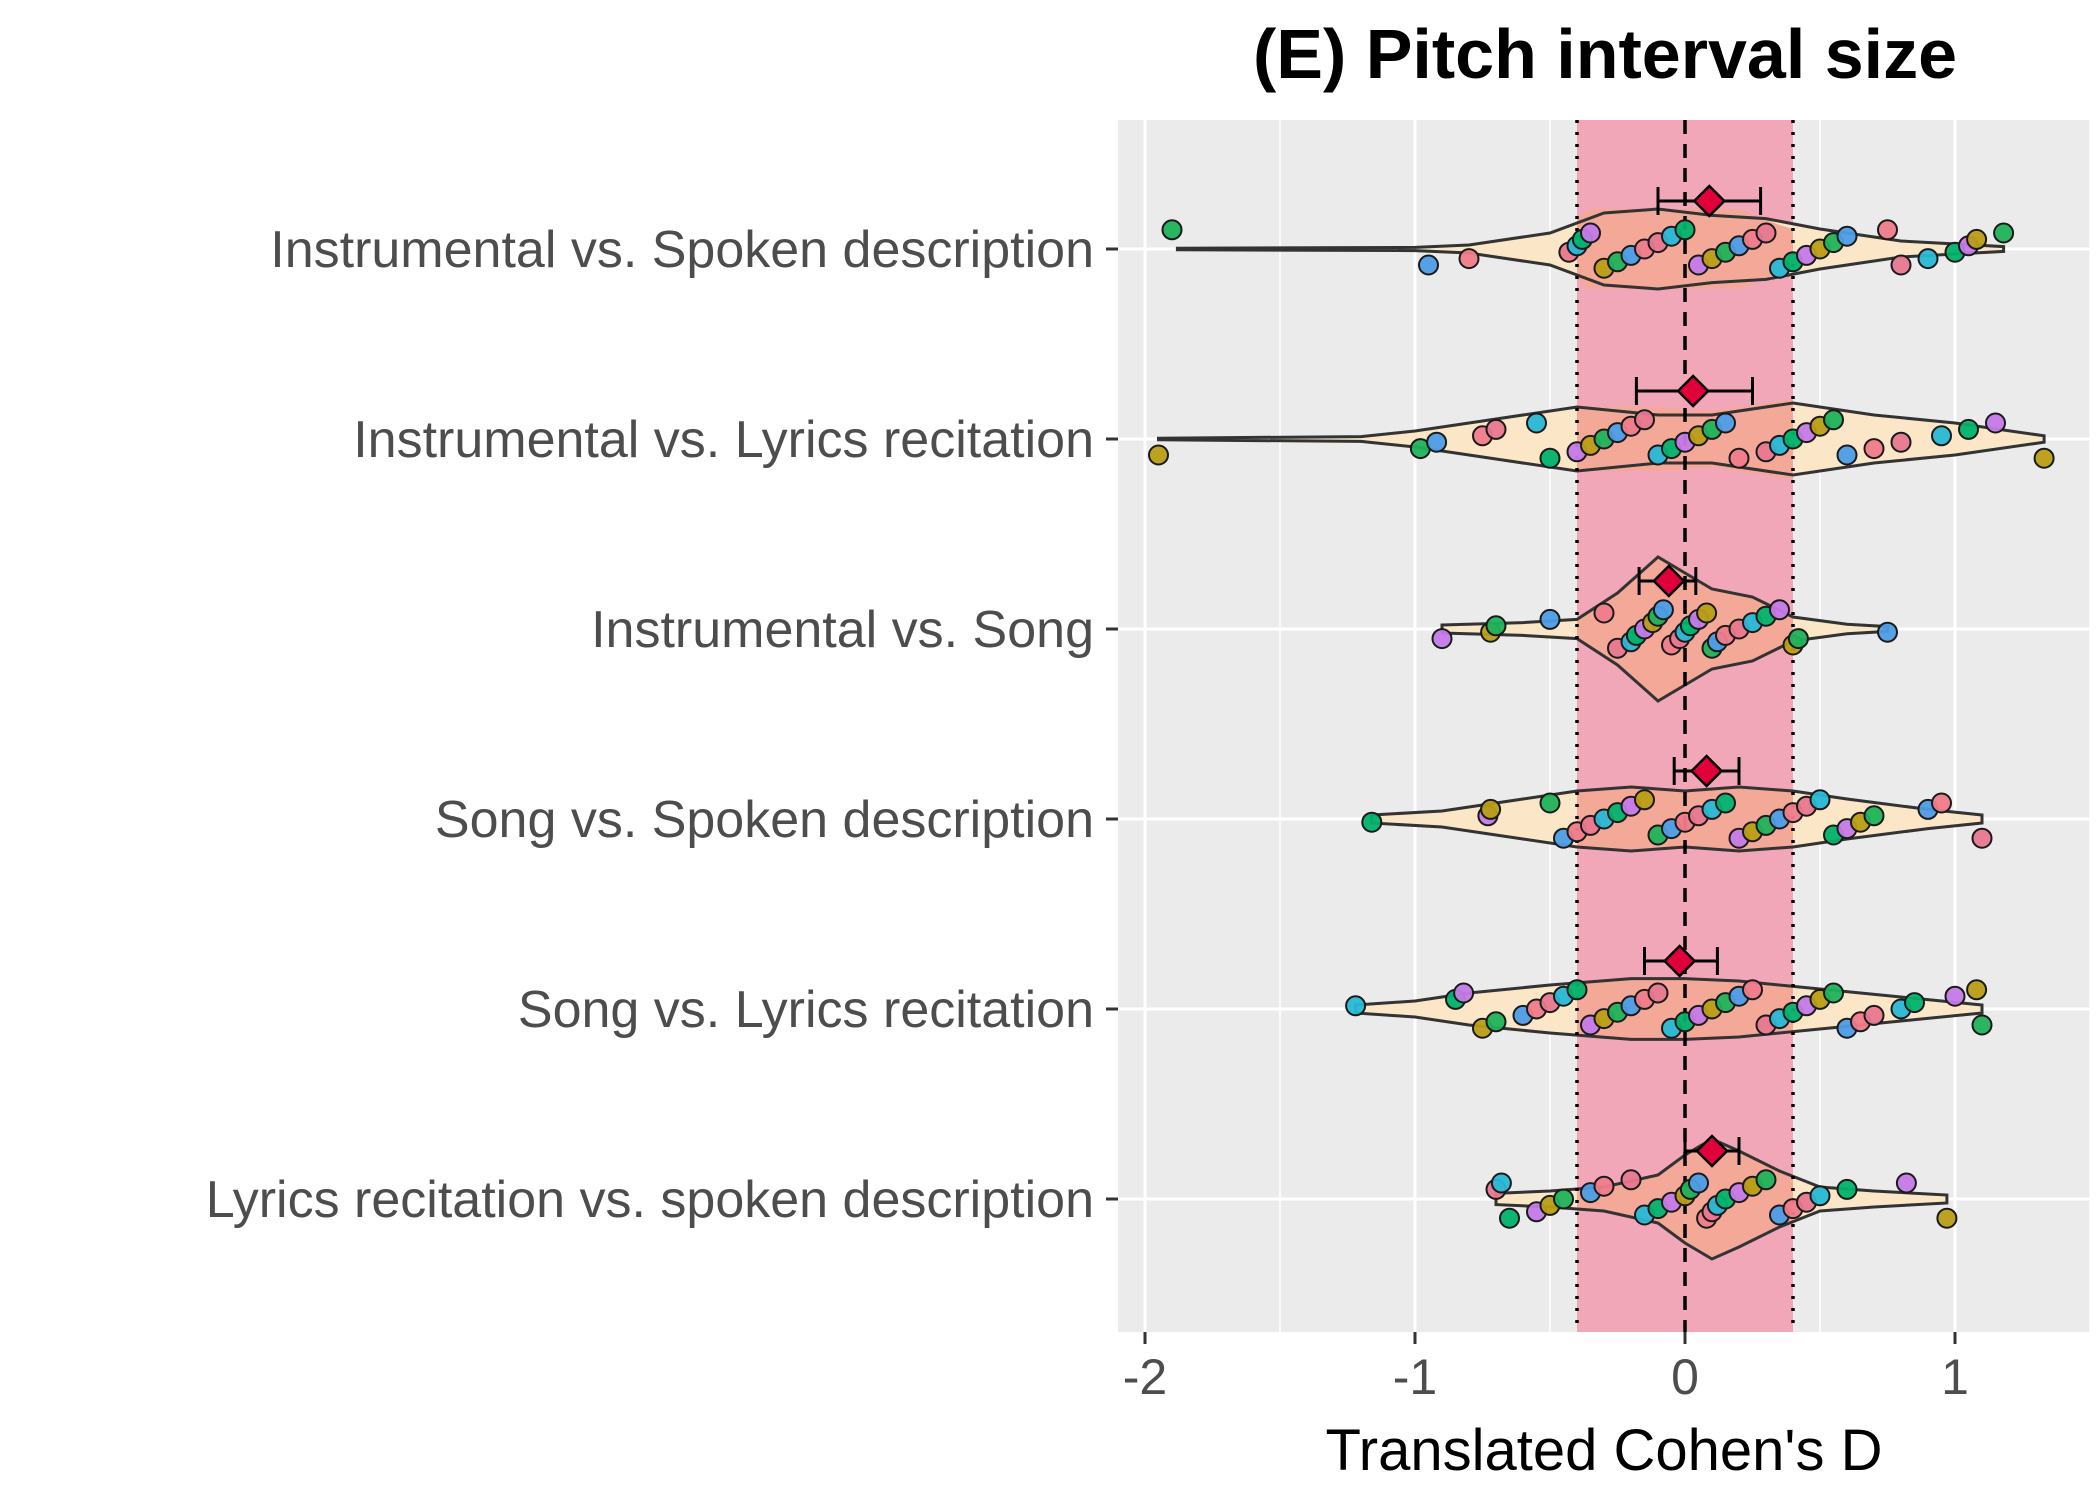  Describe the element at coordinates (806, 1010) in the screenshot. I see `category-label: Song vs. Lyrics recitation` at that location.